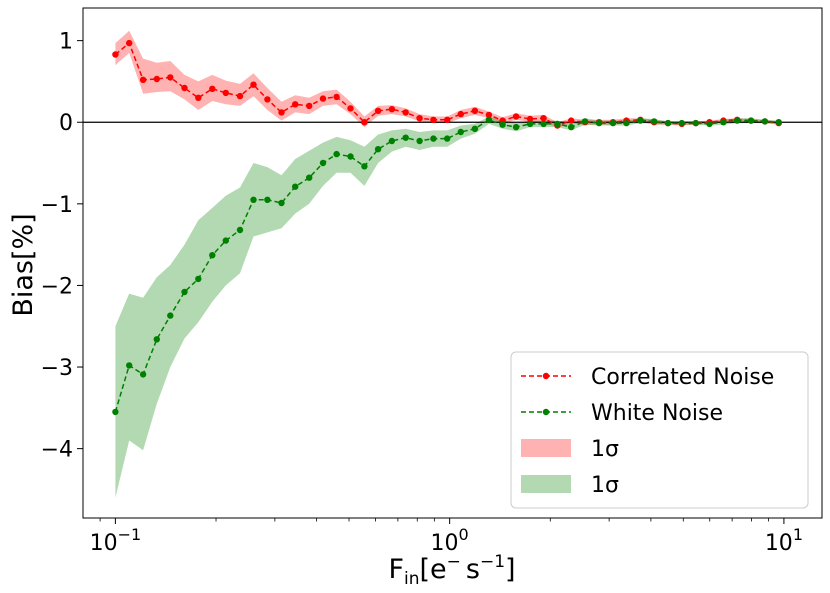 This screenshot has height=593, width=830. Describe the element at coordinates (682, 377) in the screenshot. I see `legend-label: Correlated Noise` at that location.